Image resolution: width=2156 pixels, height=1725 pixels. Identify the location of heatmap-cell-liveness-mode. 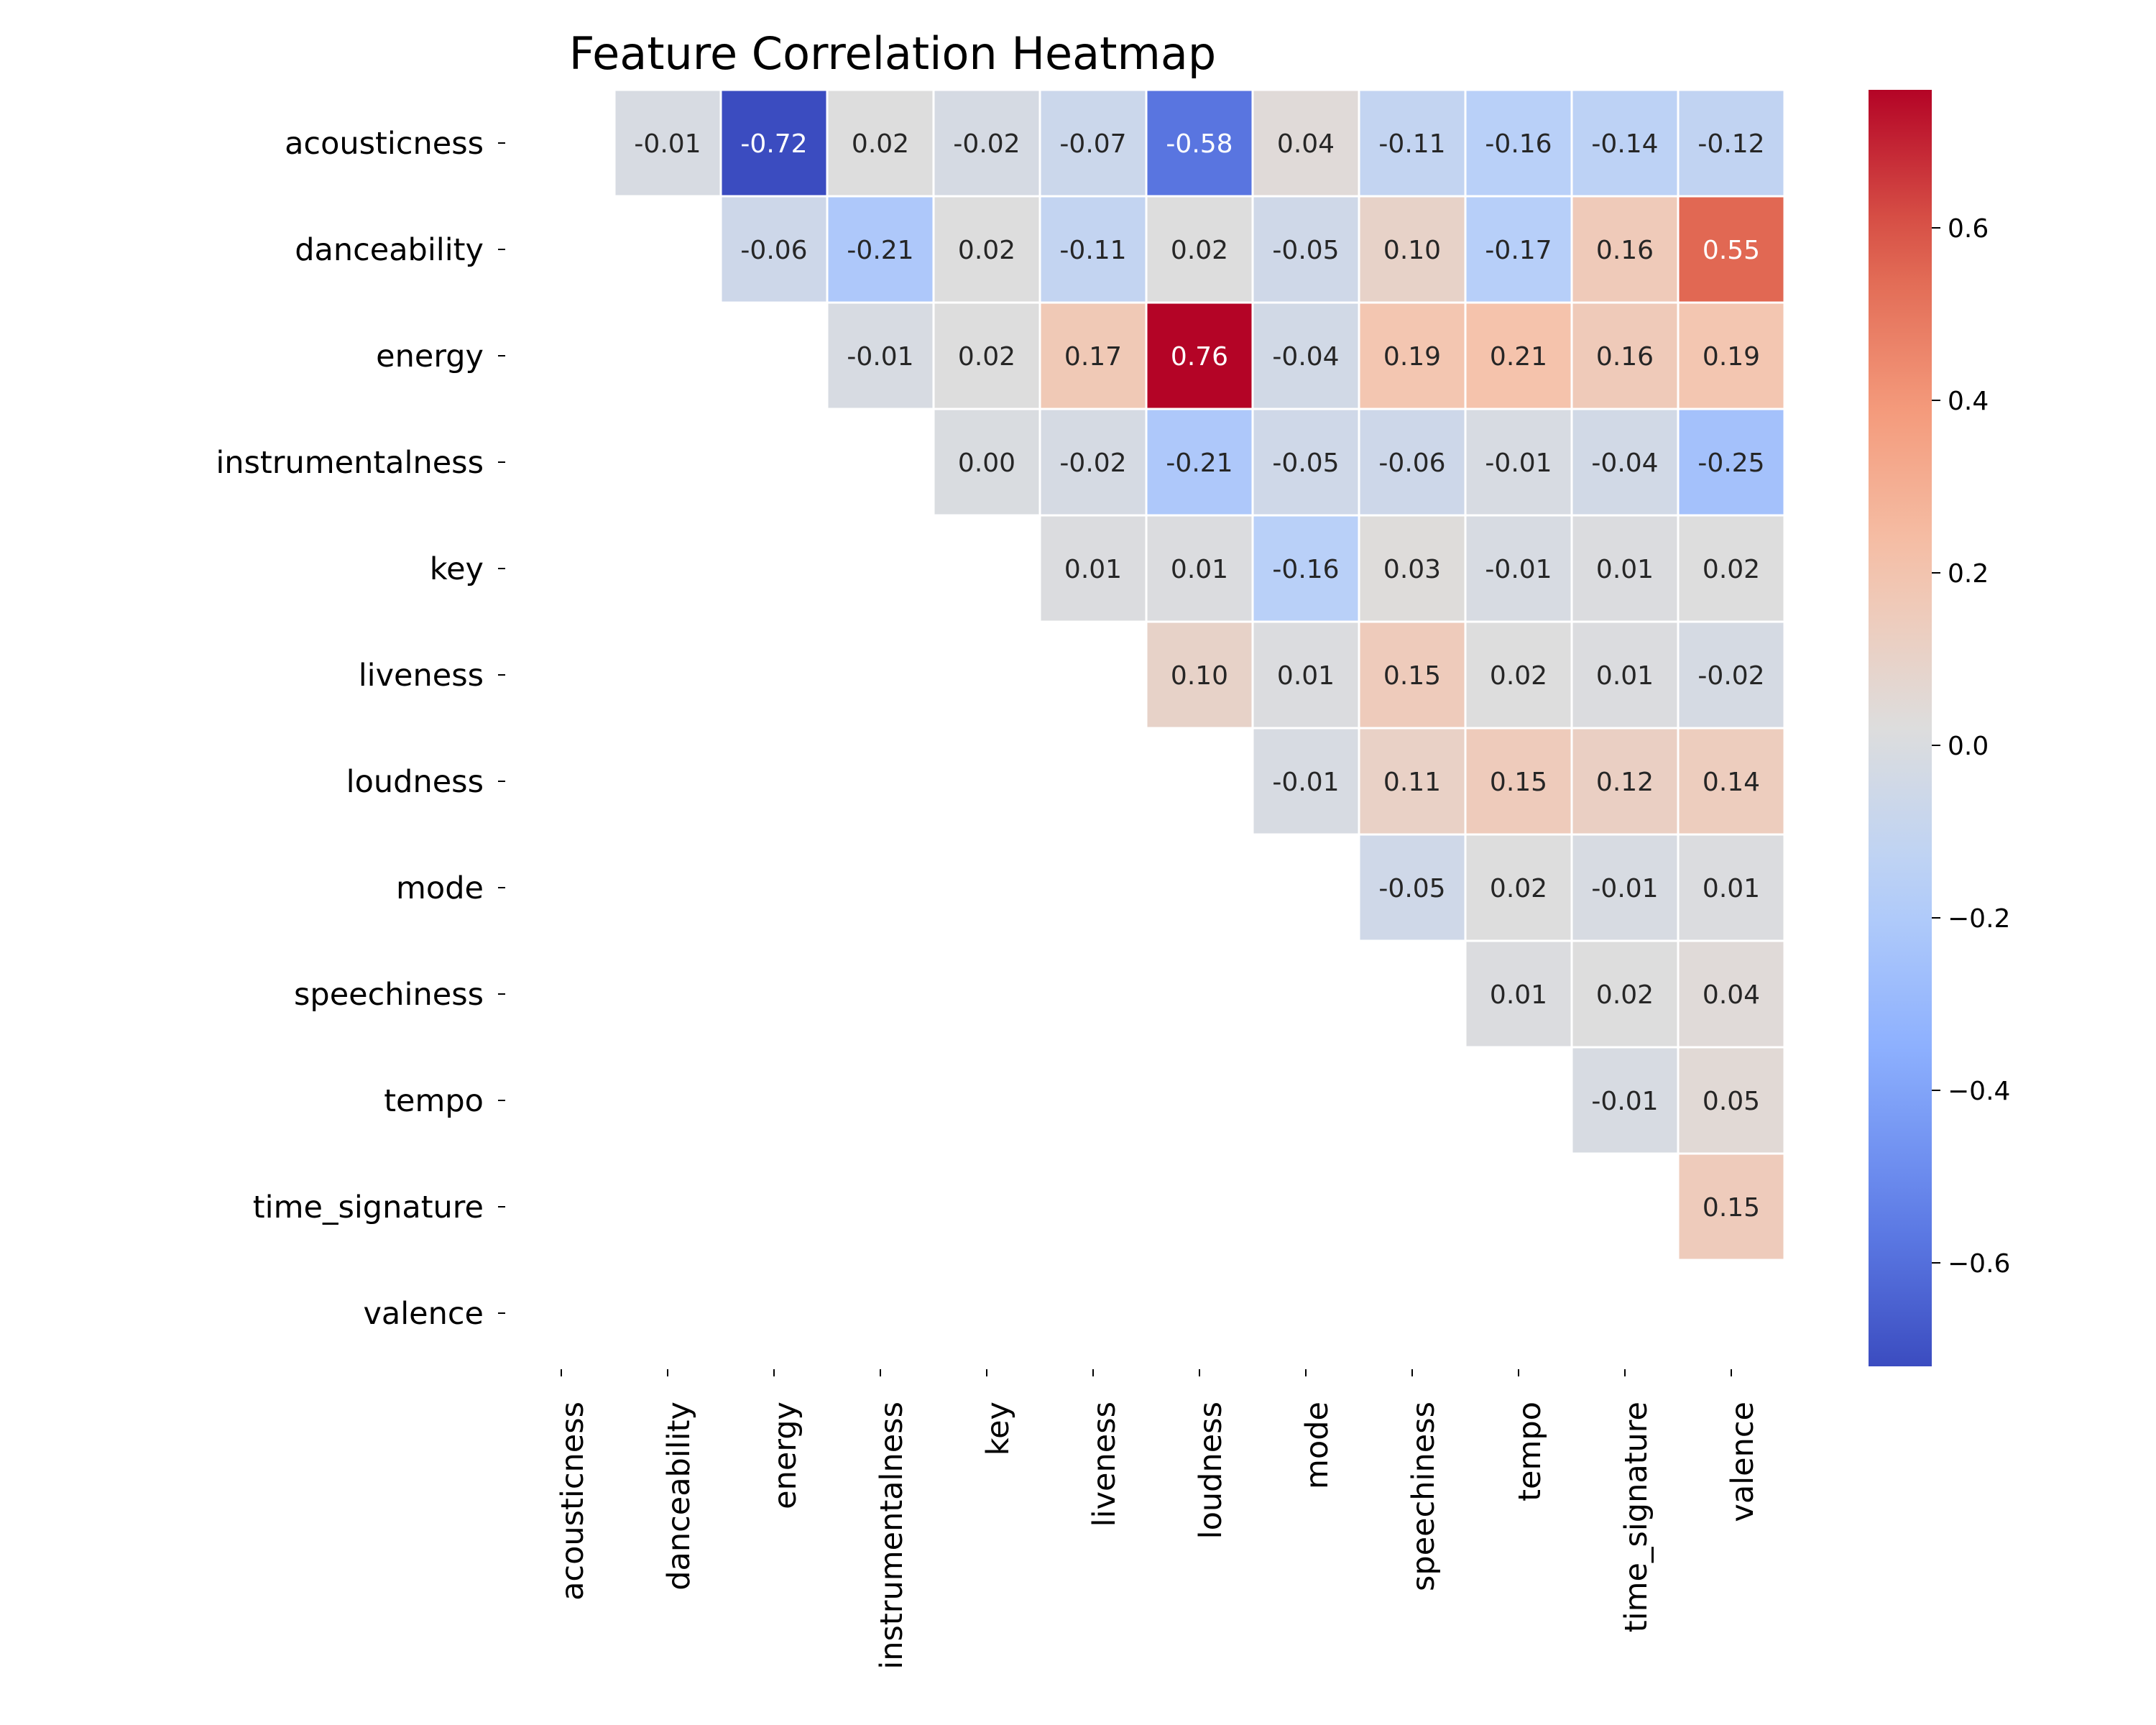
(1306, 675).